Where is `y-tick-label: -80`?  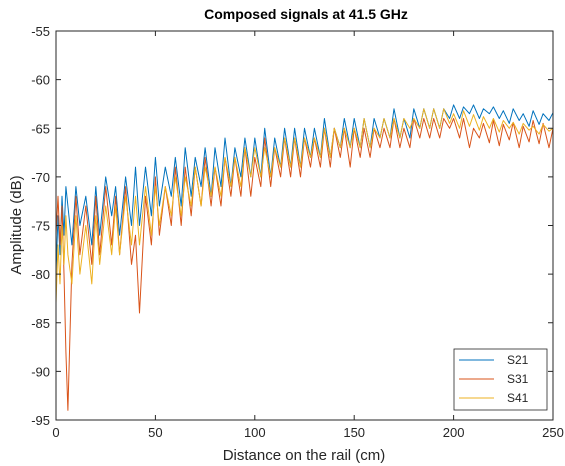
y-tick-label: -80 is located at coordinates (40, 274).